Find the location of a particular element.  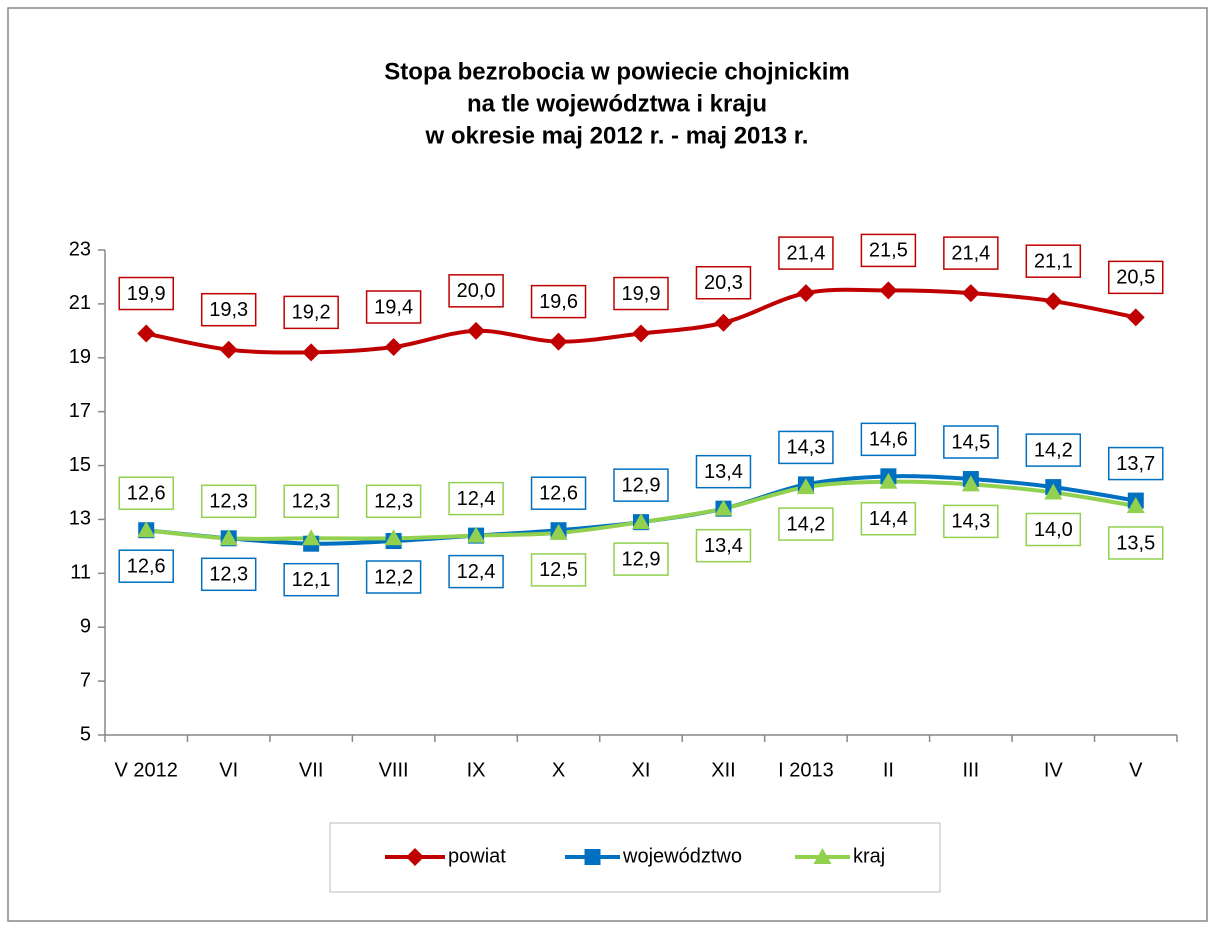

data-label: 14,4 is located at coordinates (888, 519).